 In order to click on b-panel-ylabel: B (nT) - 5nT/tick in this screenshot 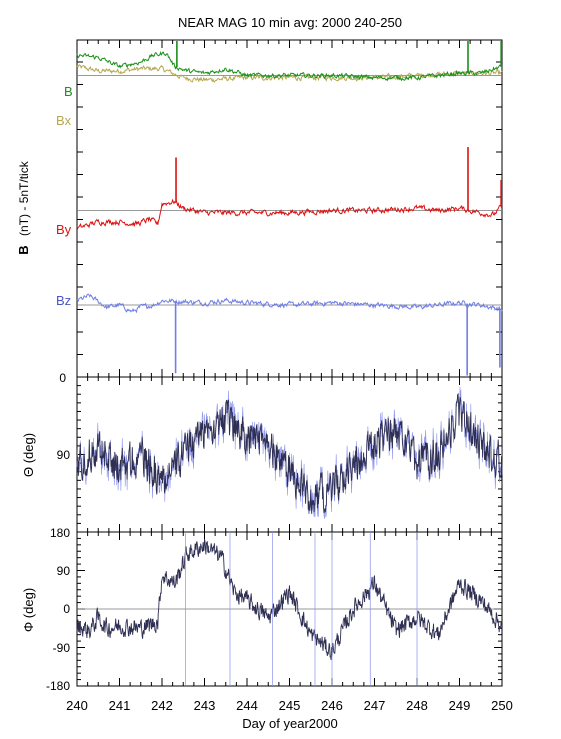, I will do `click(23, 207)`.